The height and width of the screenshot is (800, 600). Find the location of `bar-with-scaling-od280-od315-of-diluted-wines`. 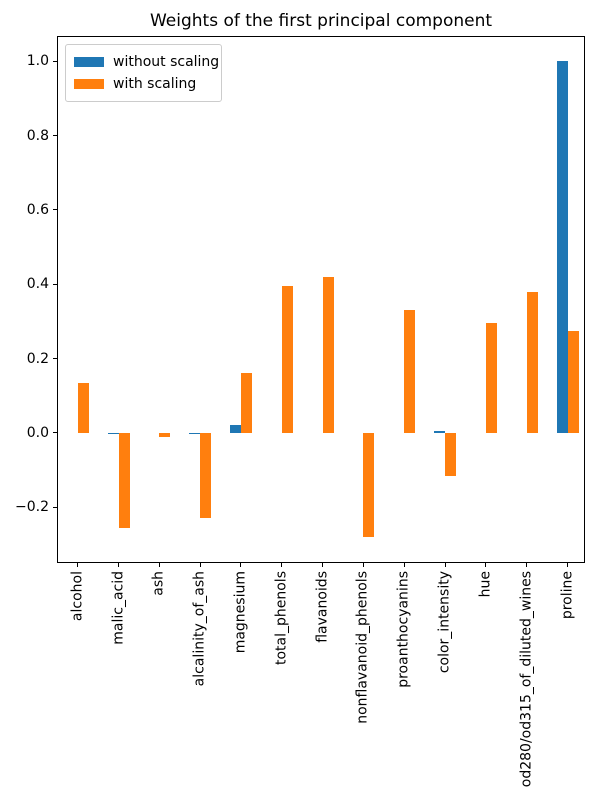

bar-with-scaling-od280-od315-of-diluted-wines is located at coordinates (532, 362).